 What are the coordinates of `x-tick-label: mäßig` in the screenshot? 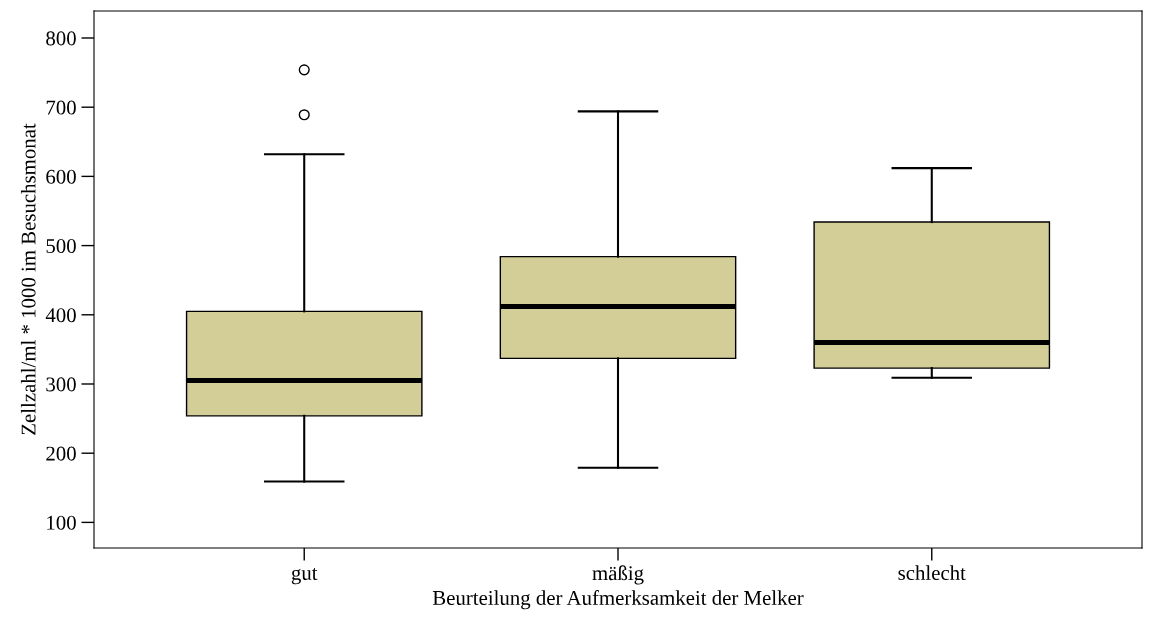 It's located at (618, 575).